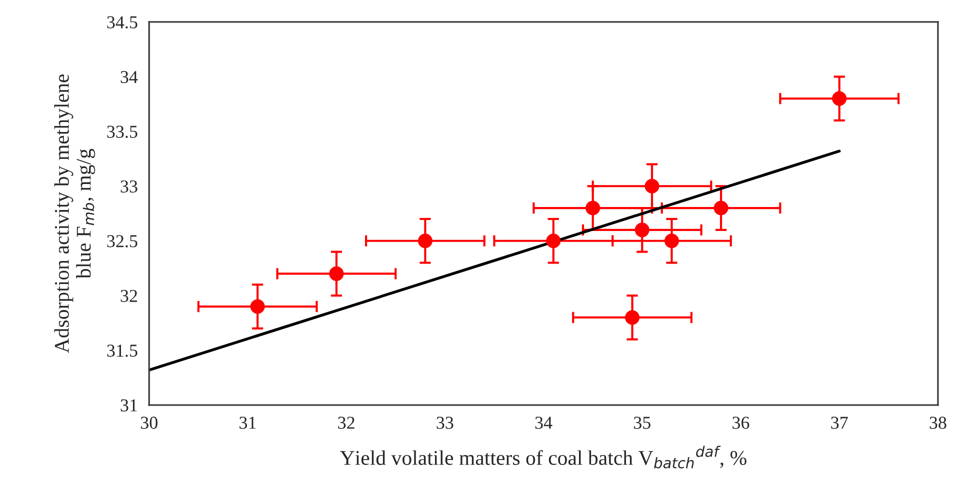 The height and width of the screenshot is (488, 962). Describe the element at coordinates (75, 214) in the screenshot. I see `y-axis-title: Adsorption activity by methylene blue F$_{mb}$, mg/g` at that location.